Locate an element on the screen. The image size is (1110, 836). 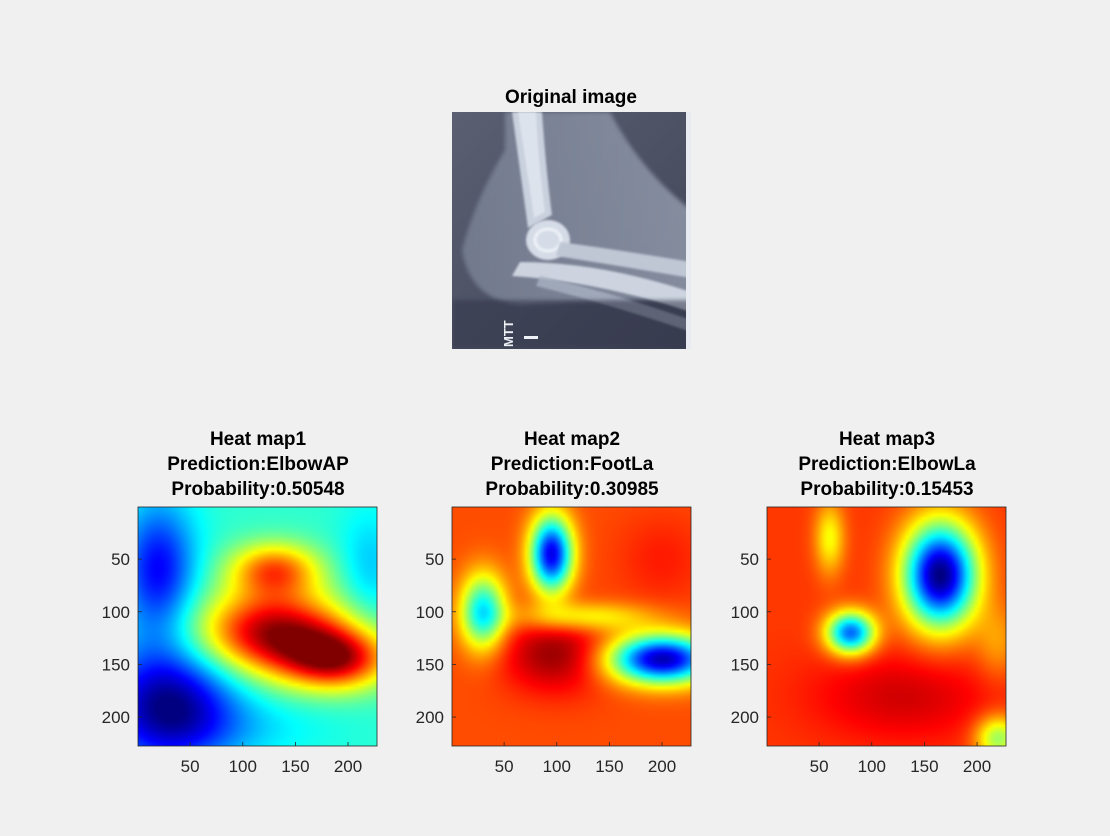
heatmap3-xtick-label: 100 is located at coordinates (872, 766).